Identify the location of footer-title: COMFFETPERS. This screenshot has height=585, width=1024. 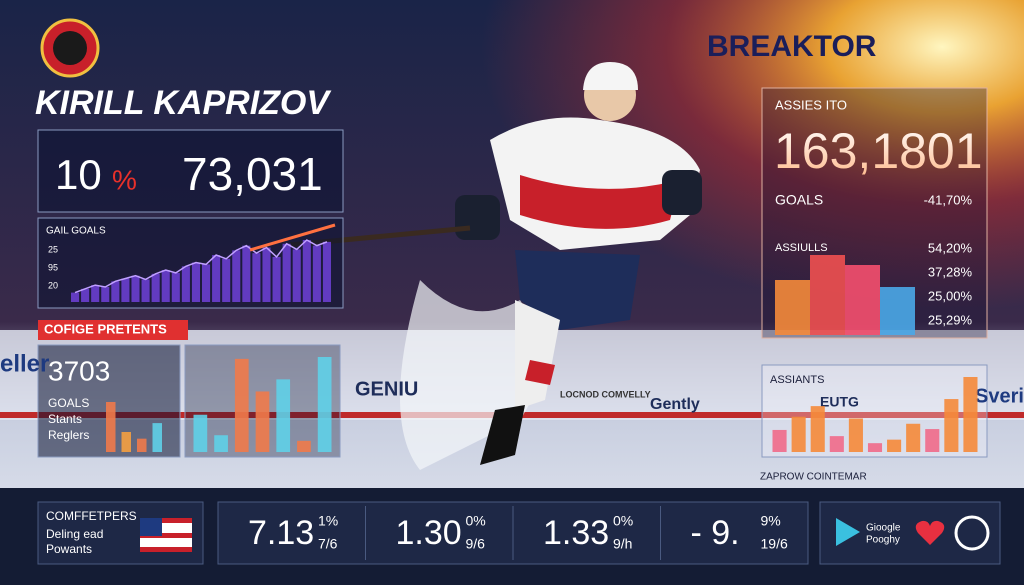
(91, 516).